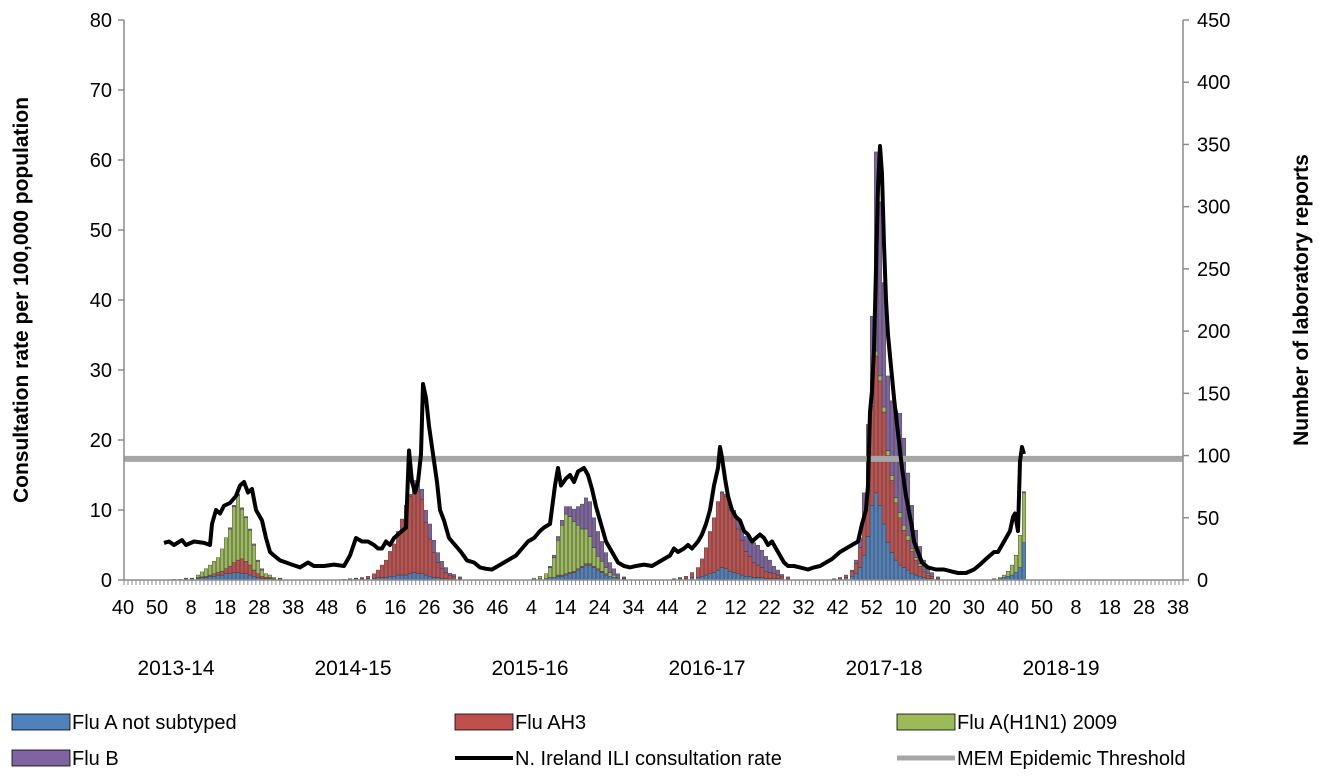  Describe the element at coordinates (529, 668) in the screenshot. I see `season-label: 2015-16` at that location.